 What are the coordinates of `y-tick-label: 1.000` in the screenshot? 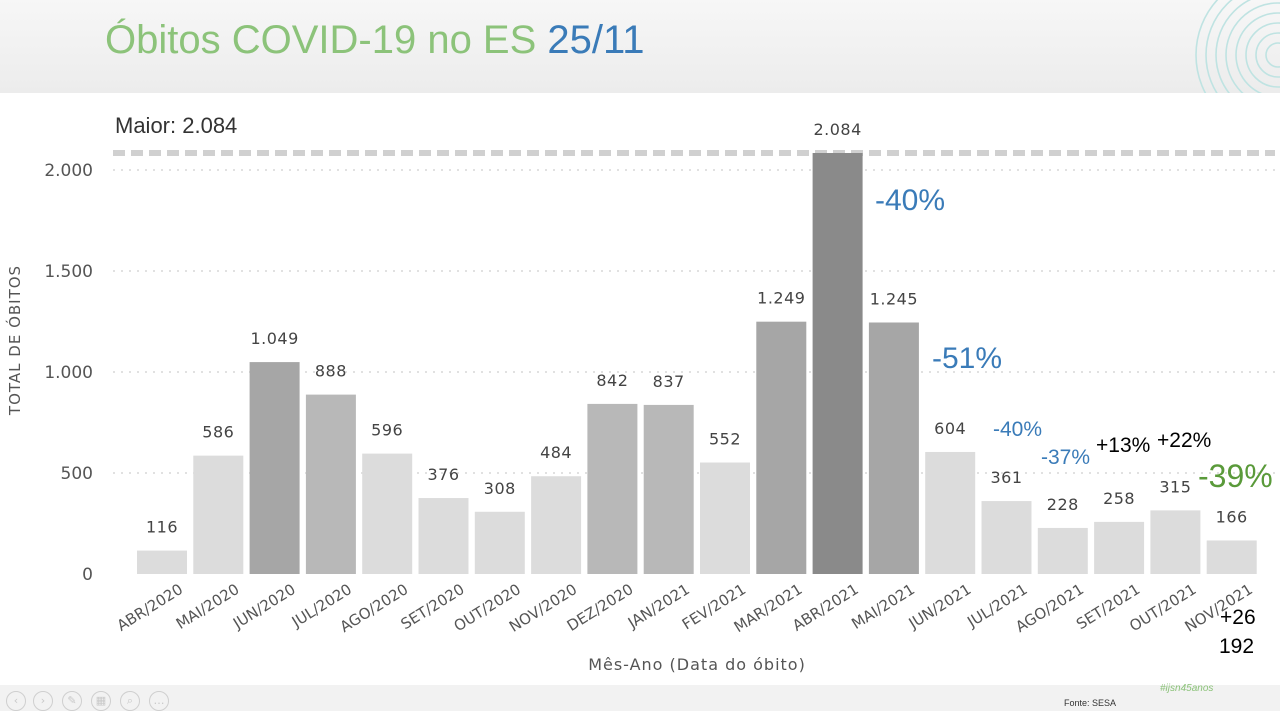 It's located at (68, 373).